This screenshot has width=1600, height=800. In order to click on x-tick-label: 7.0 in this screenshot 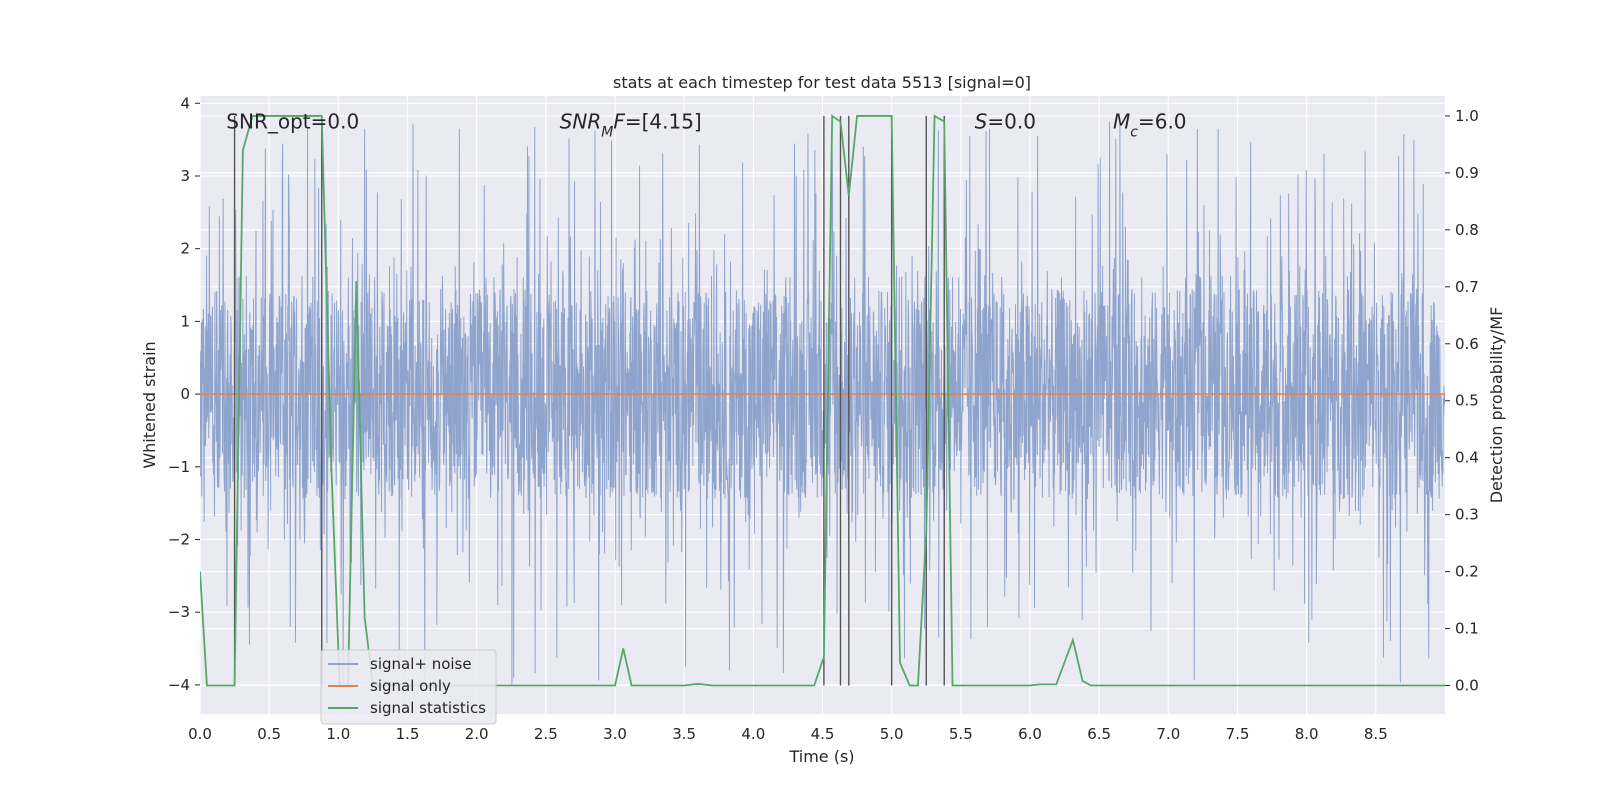, I will do `click(1168, 734)`.